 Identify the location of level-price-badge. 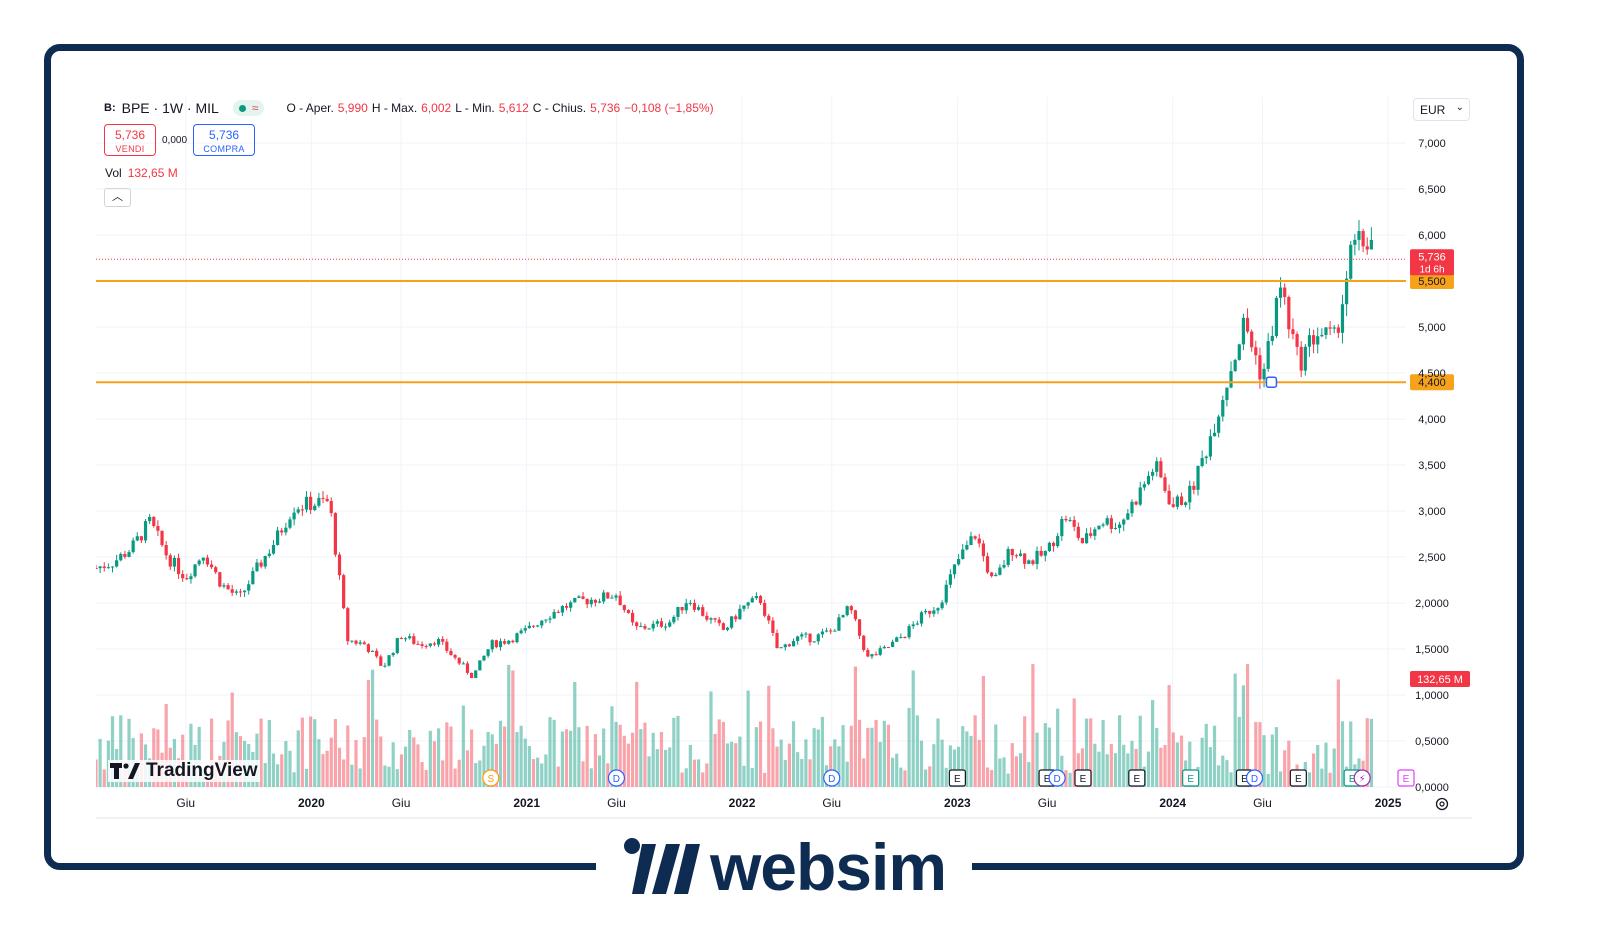
(1432, 281).